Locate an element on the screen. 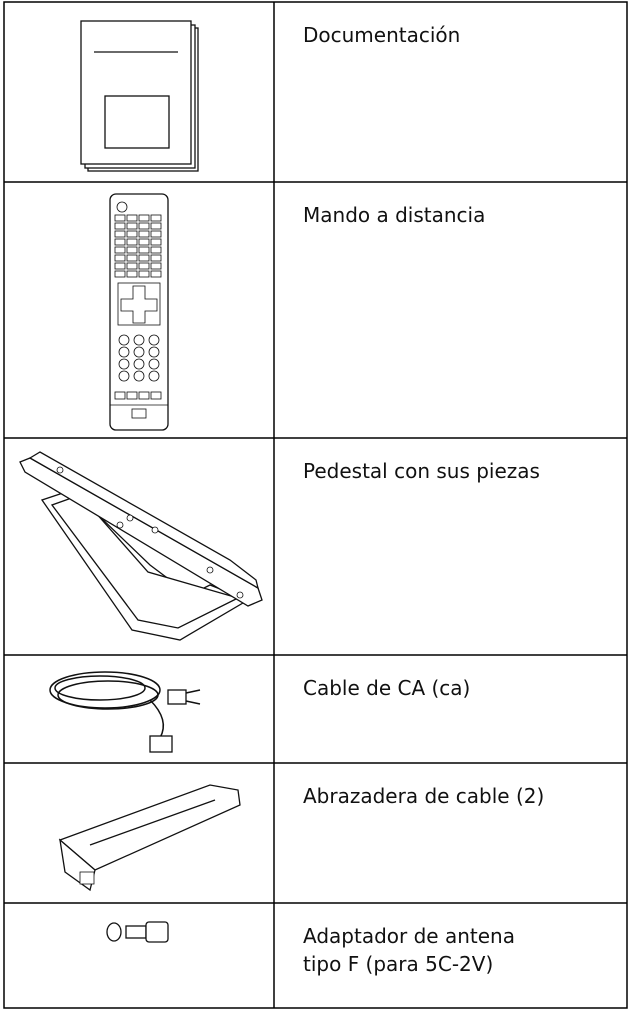 The image size is (631, 1011). clamp-icon is located at coordinates (149, 838).